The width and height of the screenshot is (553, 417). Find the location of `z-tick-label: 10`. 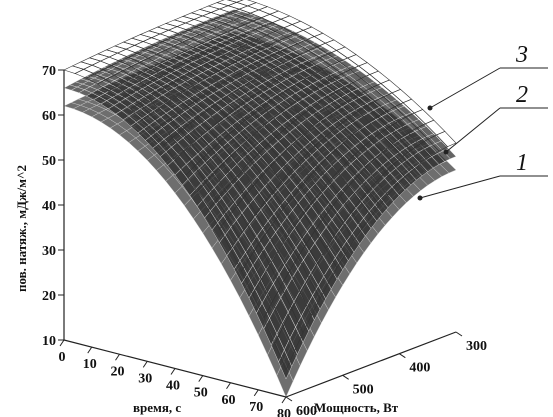

z-tick-label: 10 is located at coordinates (49, 341).